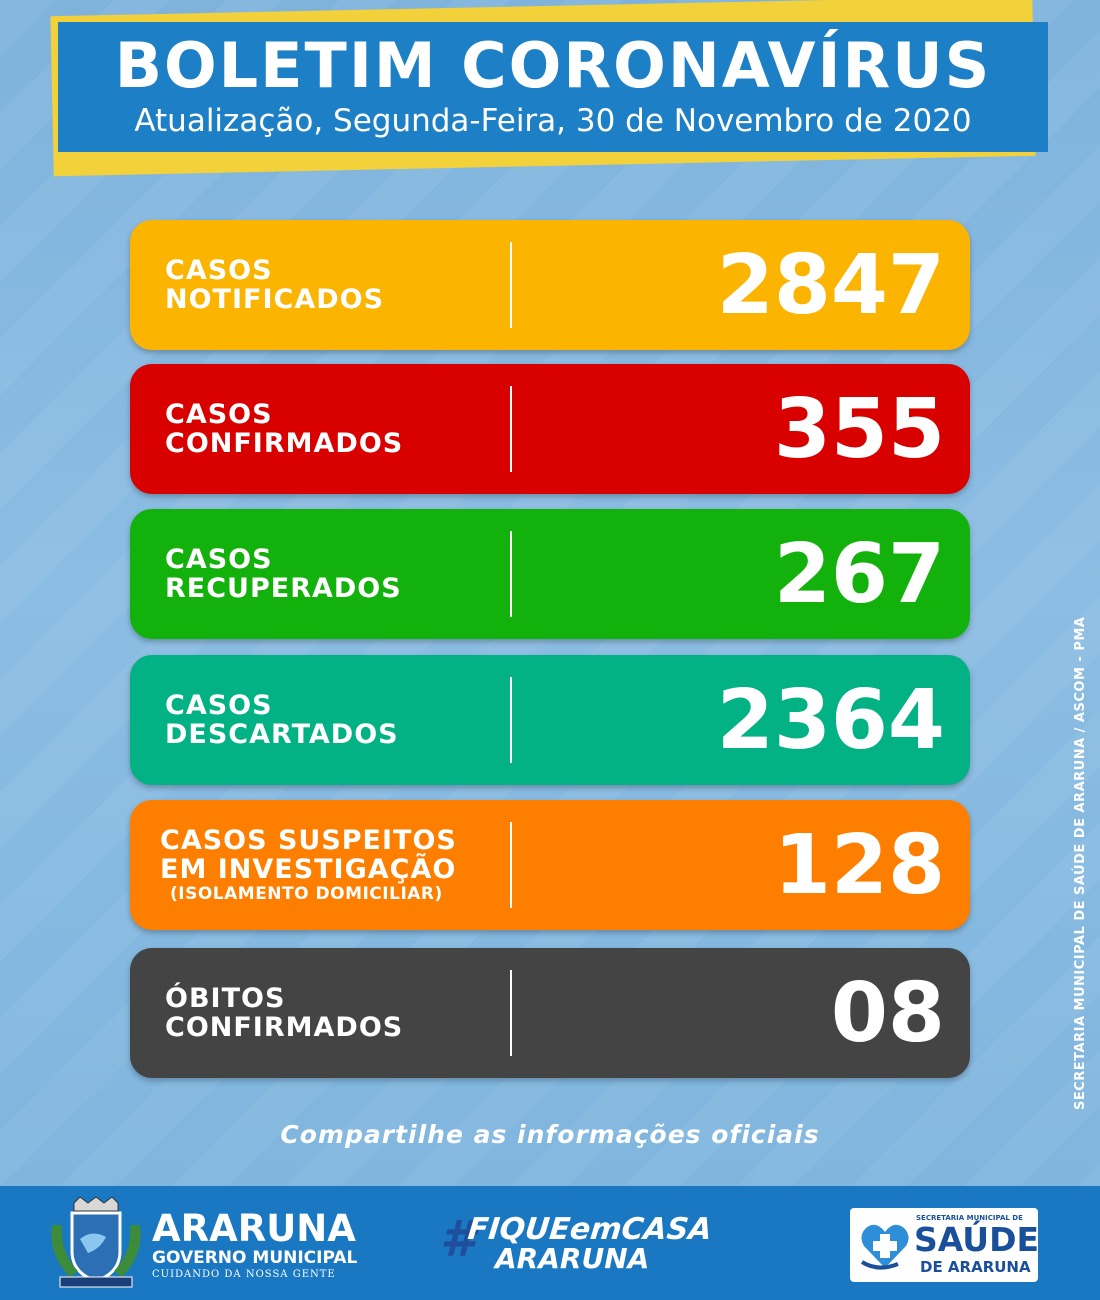 The image size is (1100, 1300). Describe the element at coordinates (572, 1258) in the screenshot. I see `hashtag-line2: ARARUNA` at that location.